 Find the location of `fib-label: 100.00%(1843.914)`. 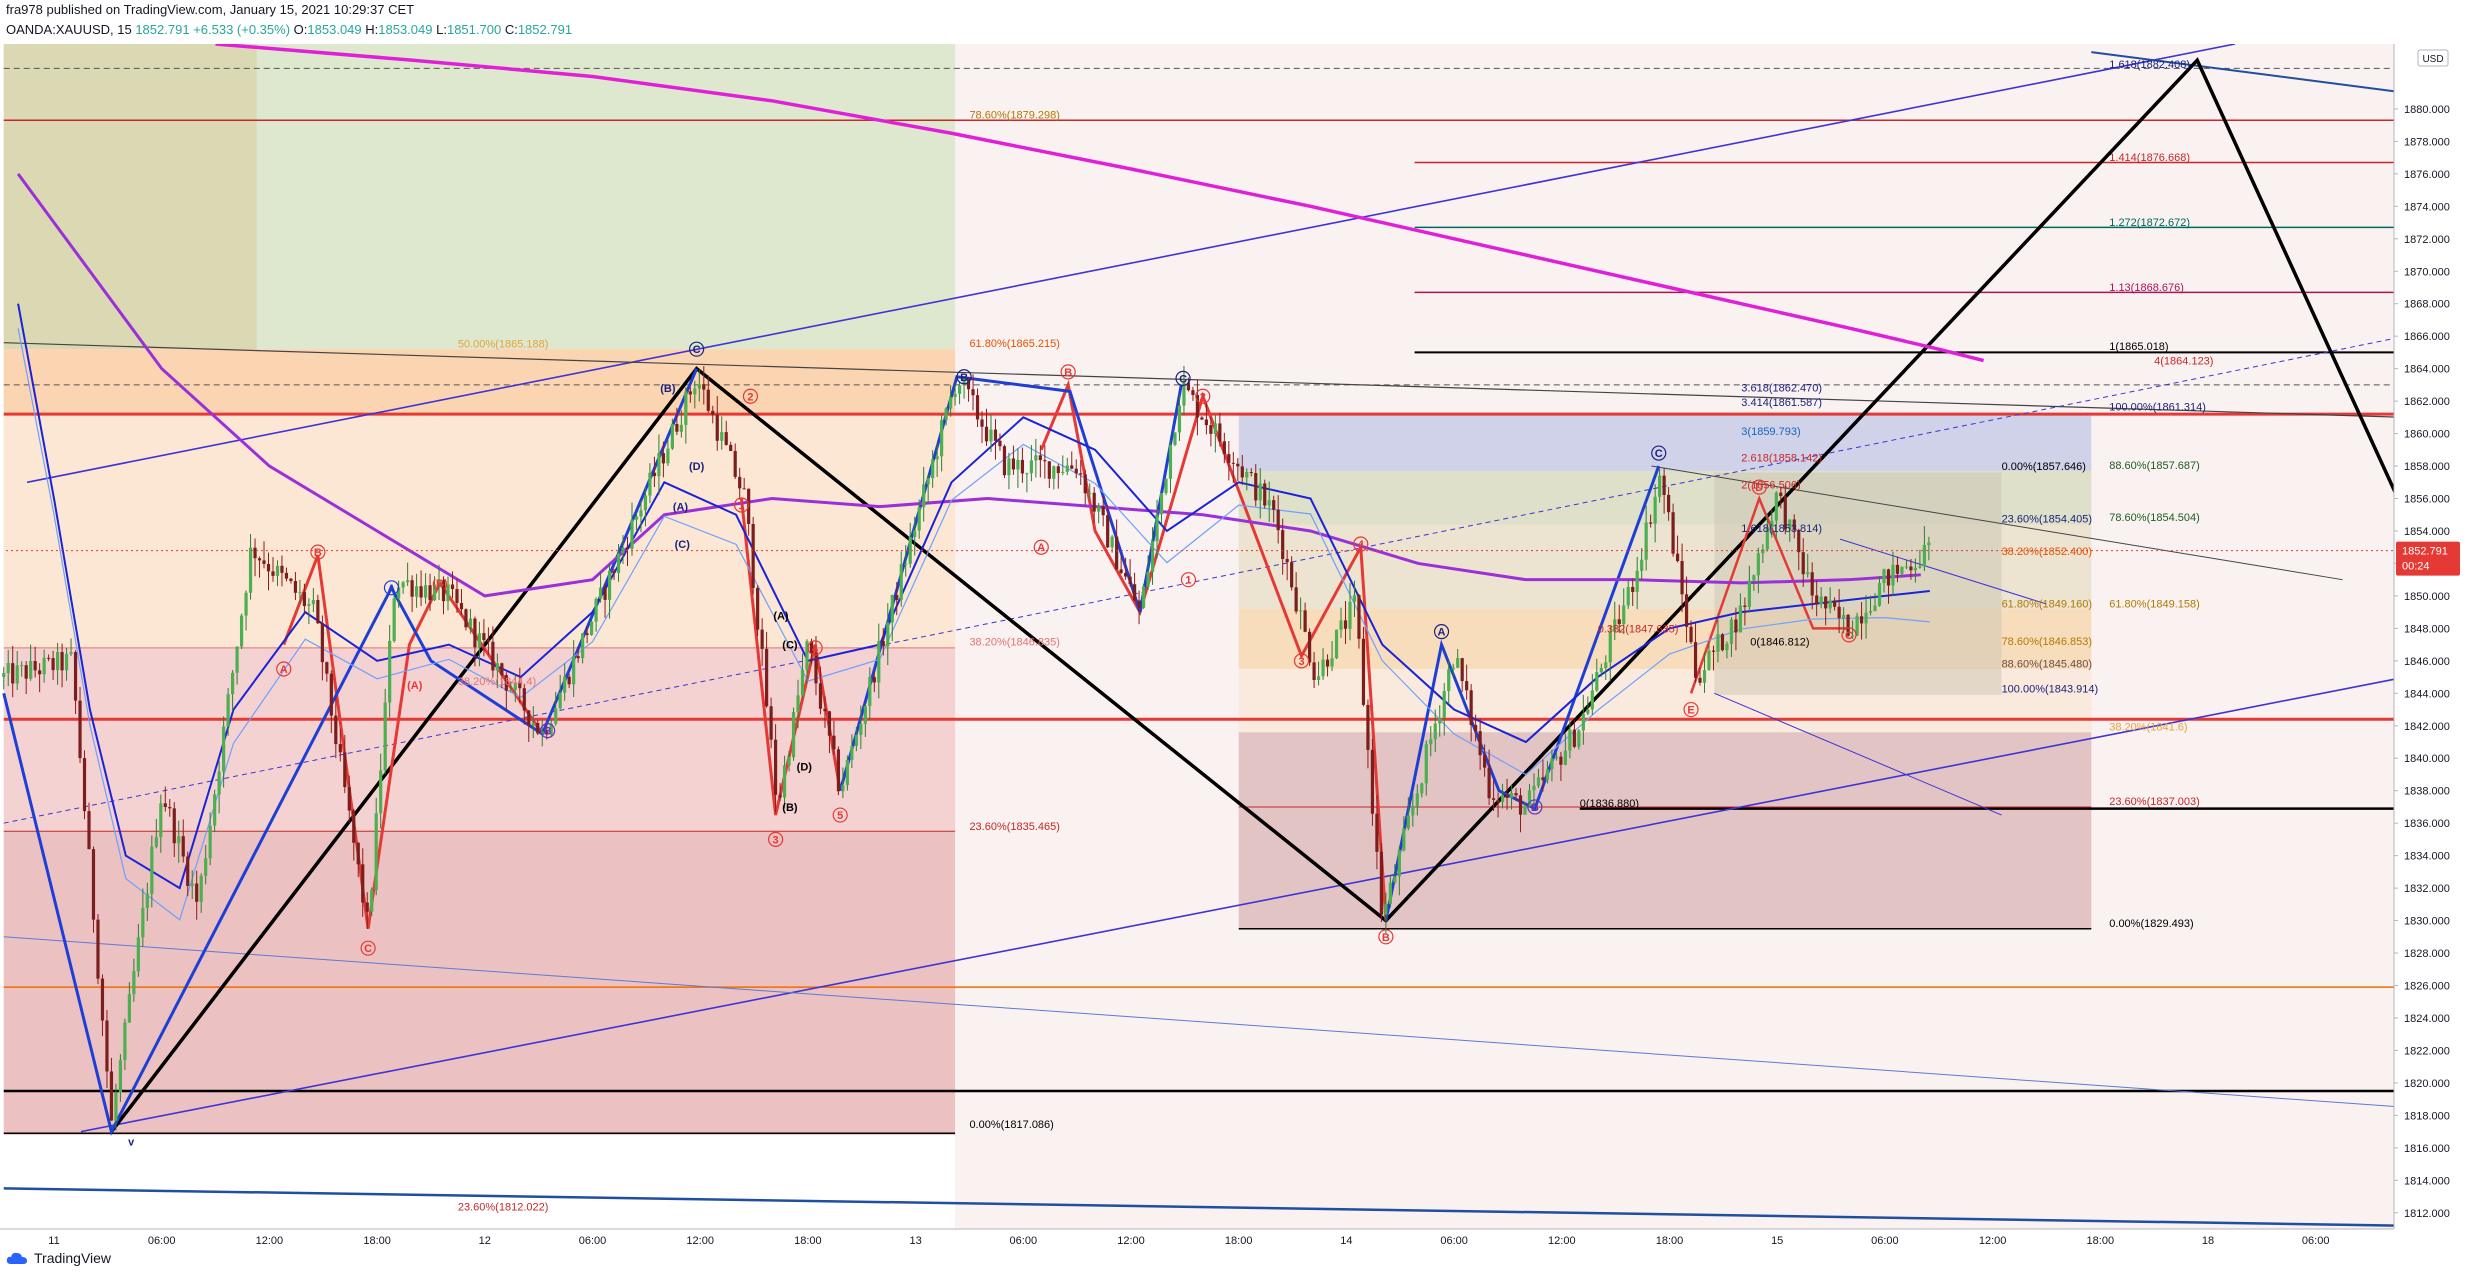

fib-label: 100.00%(1843.914) is located at coordinates (2050, 690).